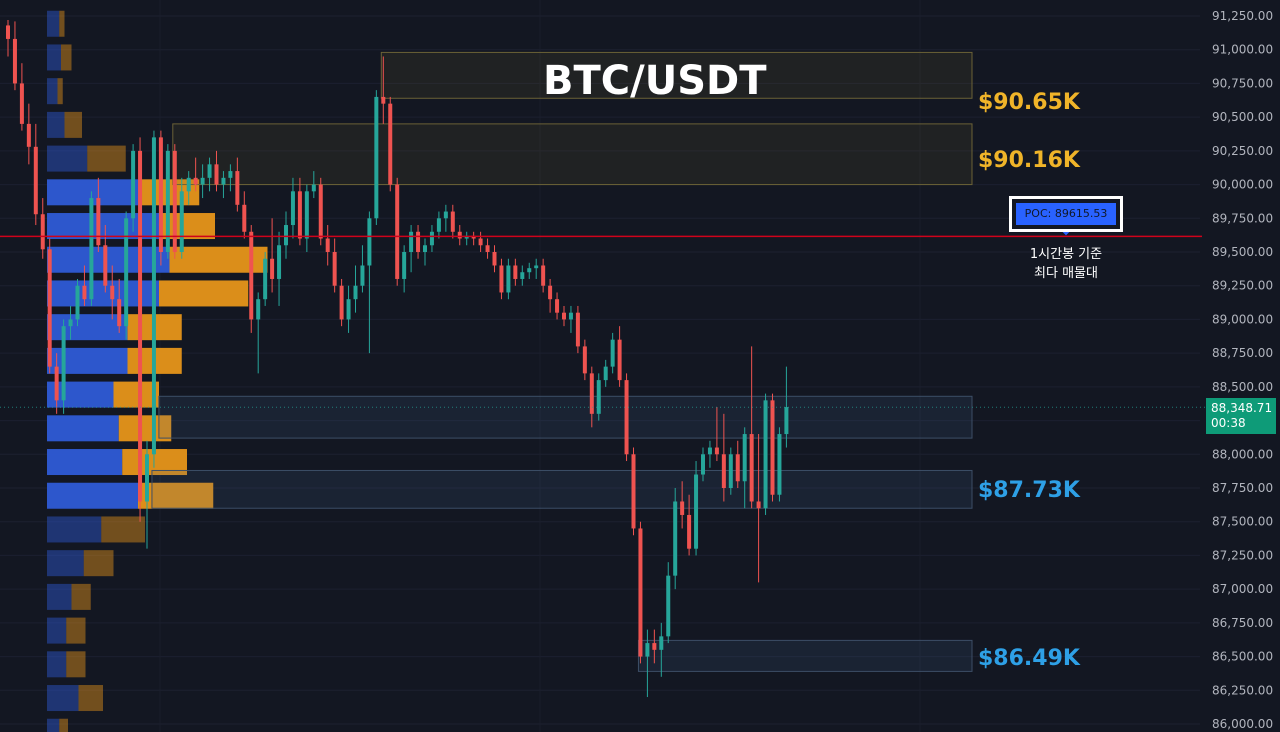  I want to click on chart-title: BTC/USDT, so click(655, 81).